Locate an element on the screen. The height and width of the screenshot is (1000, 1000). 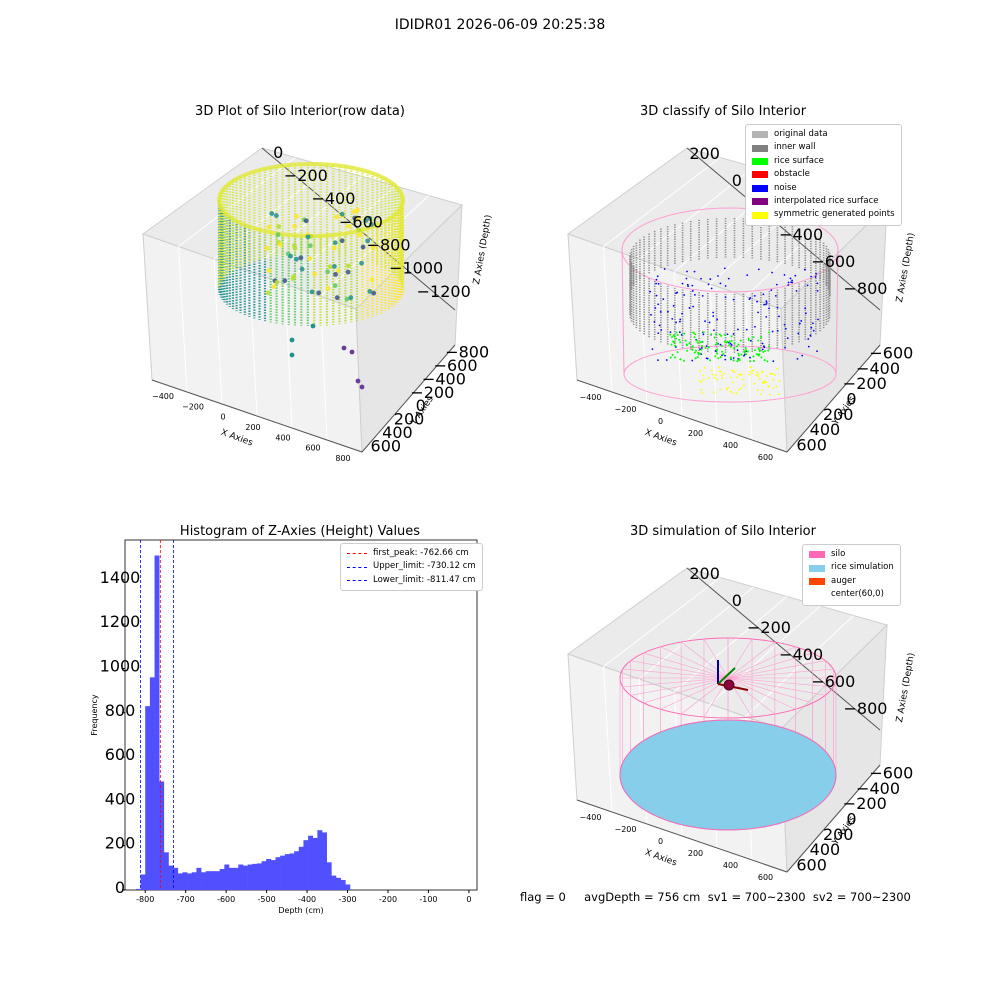
legend-entry: auger is located at coordinates (851, 581).